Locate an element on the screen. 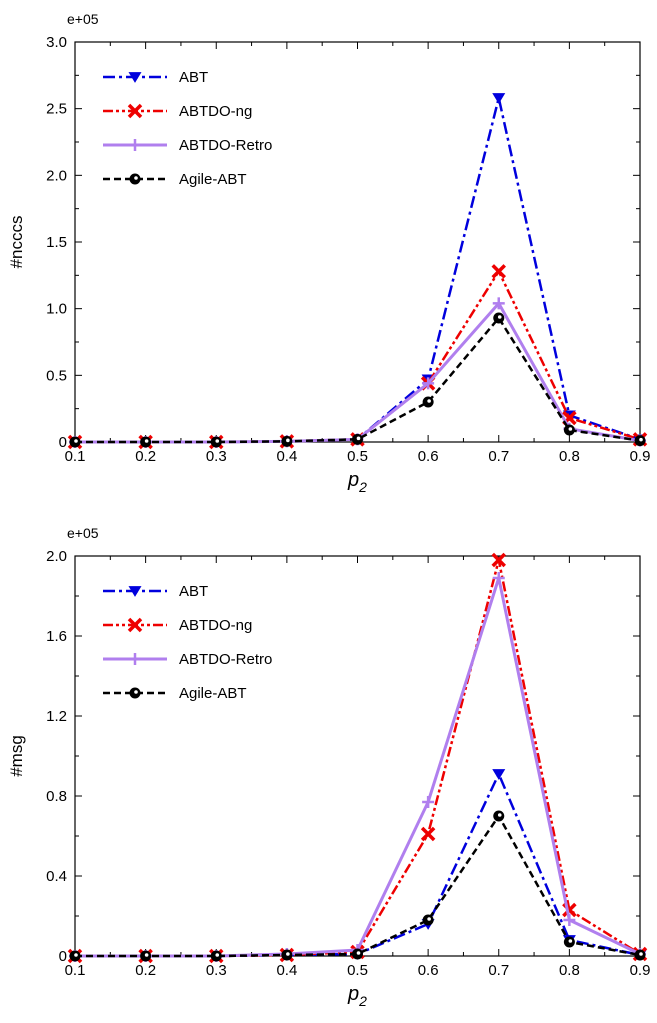 This screenshot has height=1023, width=657. chart-bottom-x-tick-label: 0.4 is located at coordinates (286, 970).